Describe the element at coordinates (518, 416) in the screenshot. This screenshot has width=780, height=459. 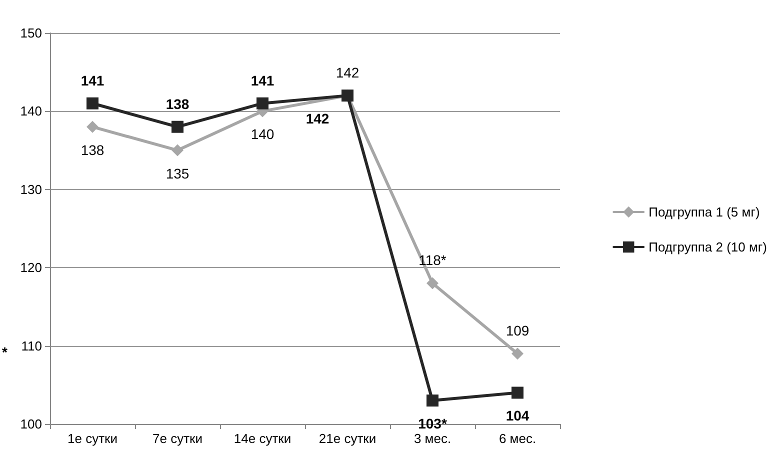
I see `data-label: 104` at that location.